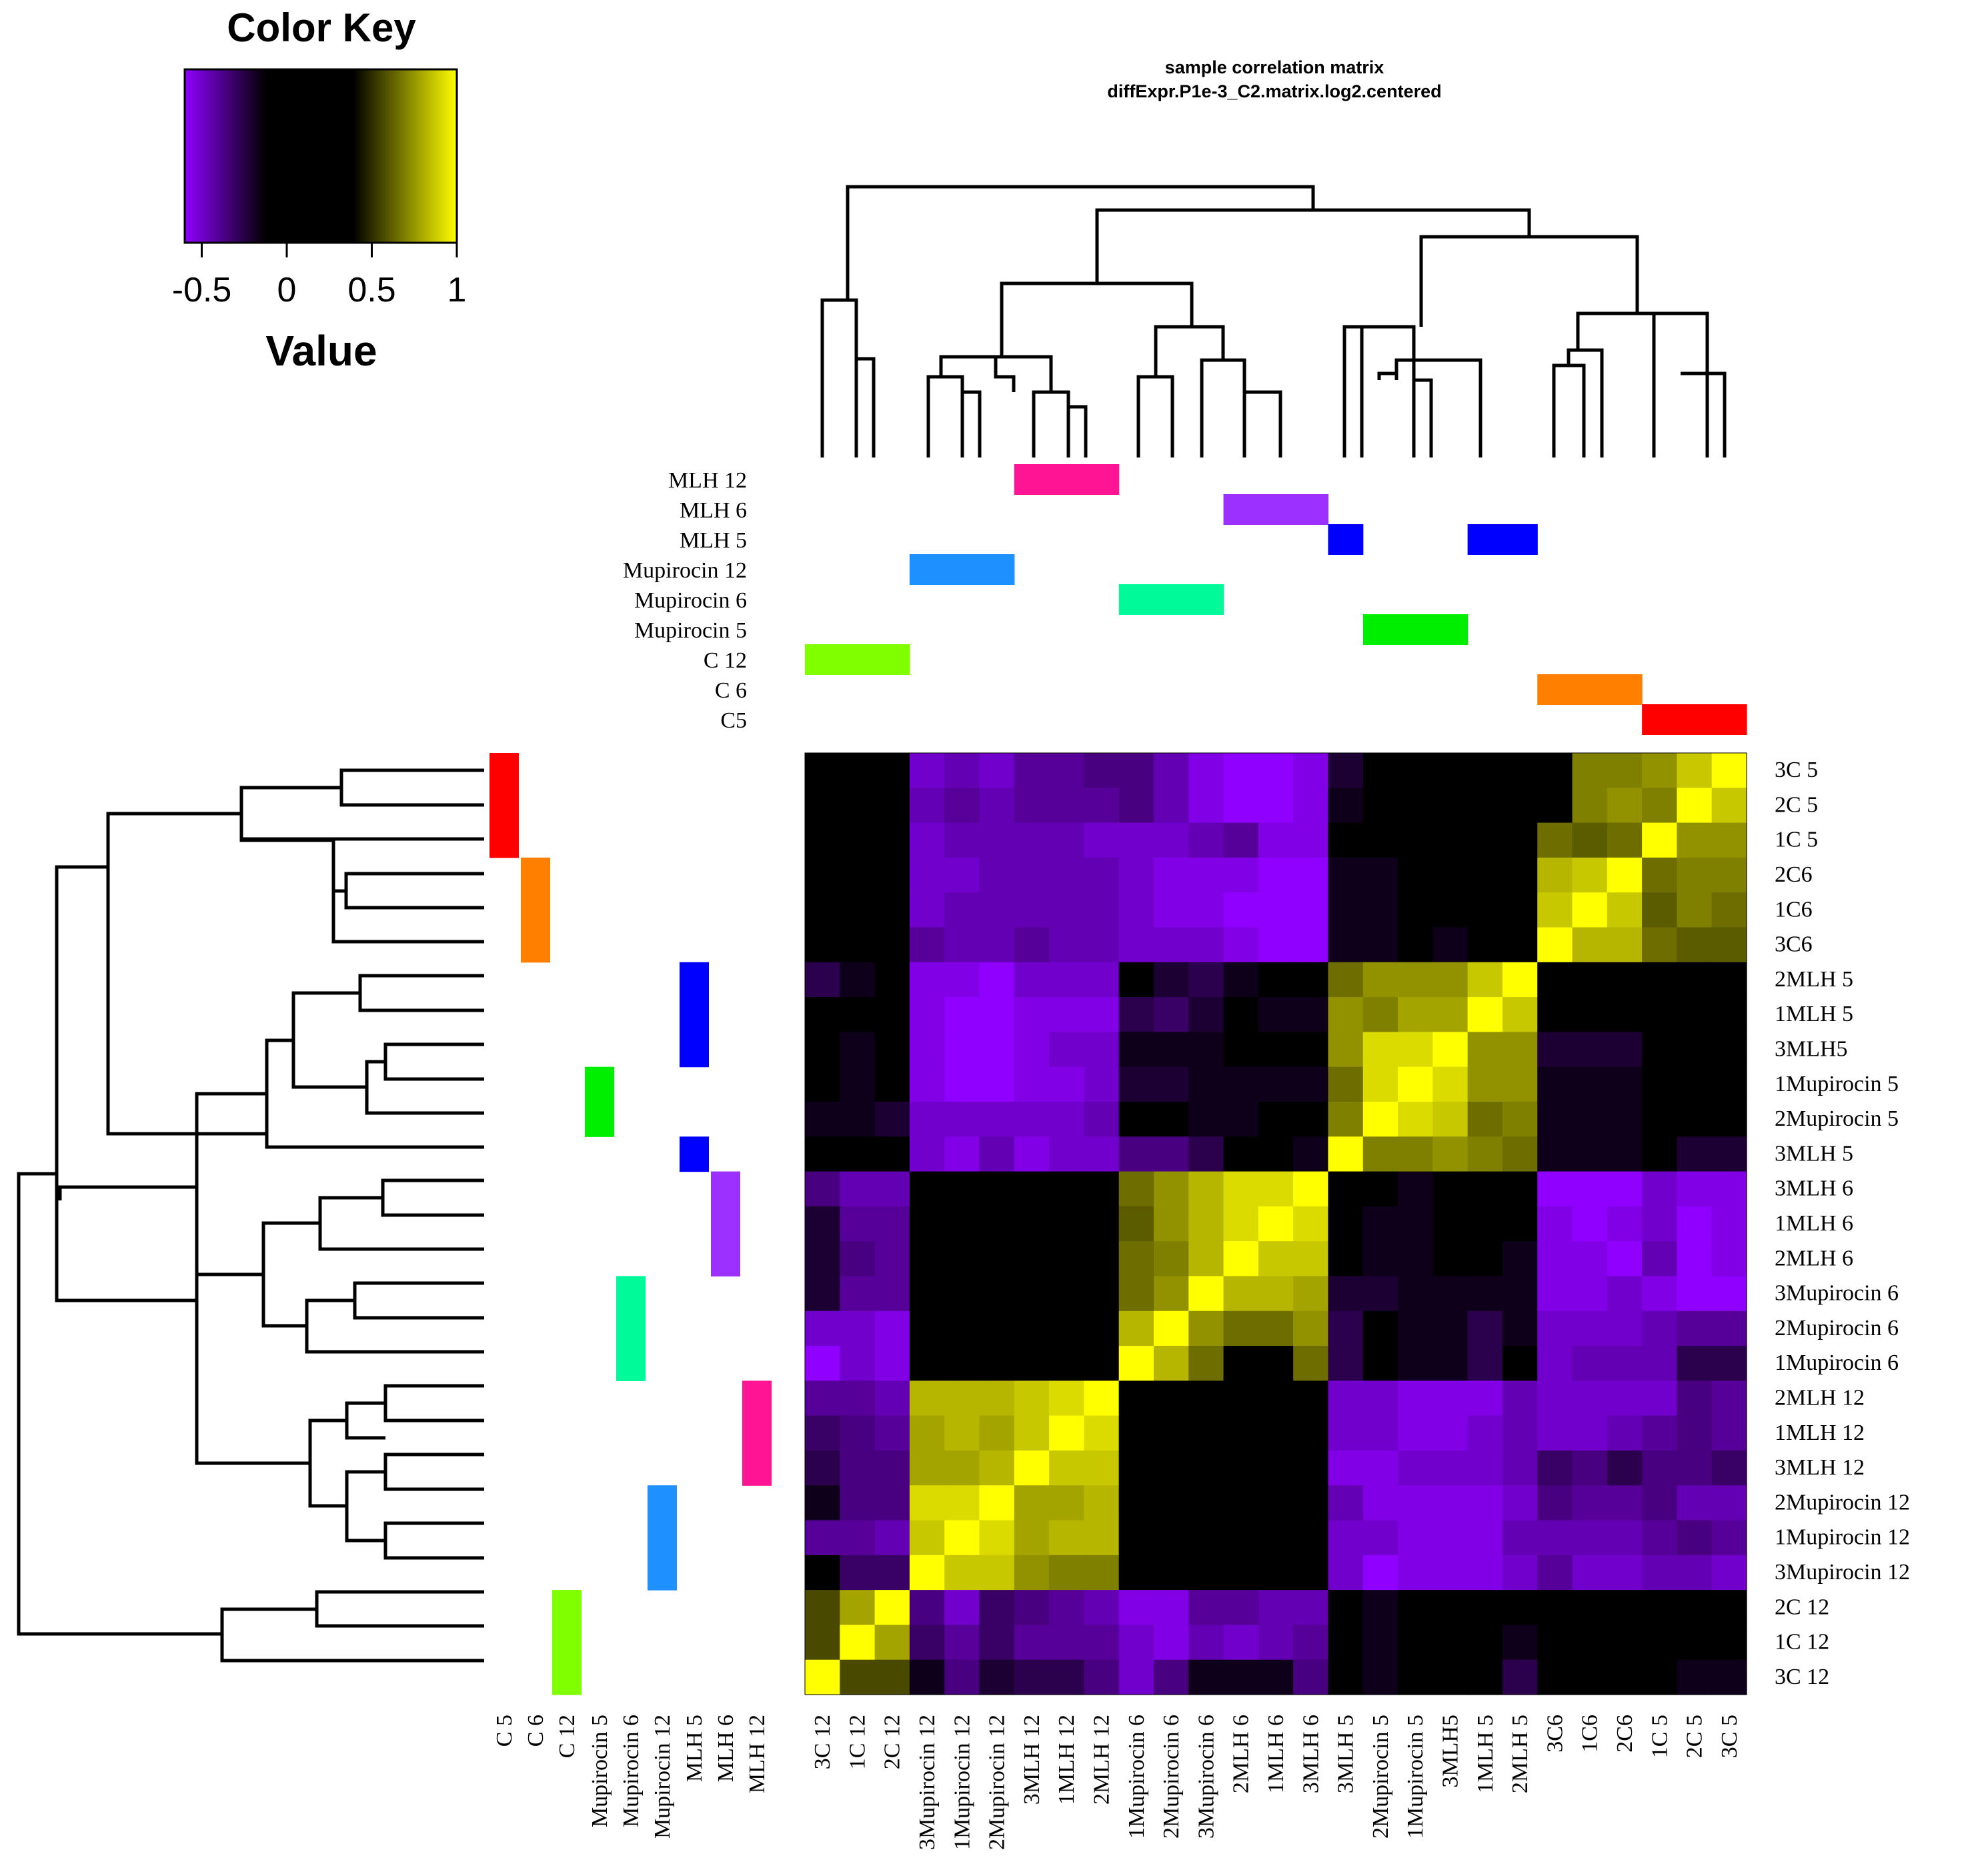  Describe the element at coordinates (1837, 1084) in the screenshot. I see `row-label: 1Mupirocin 5` at that location.